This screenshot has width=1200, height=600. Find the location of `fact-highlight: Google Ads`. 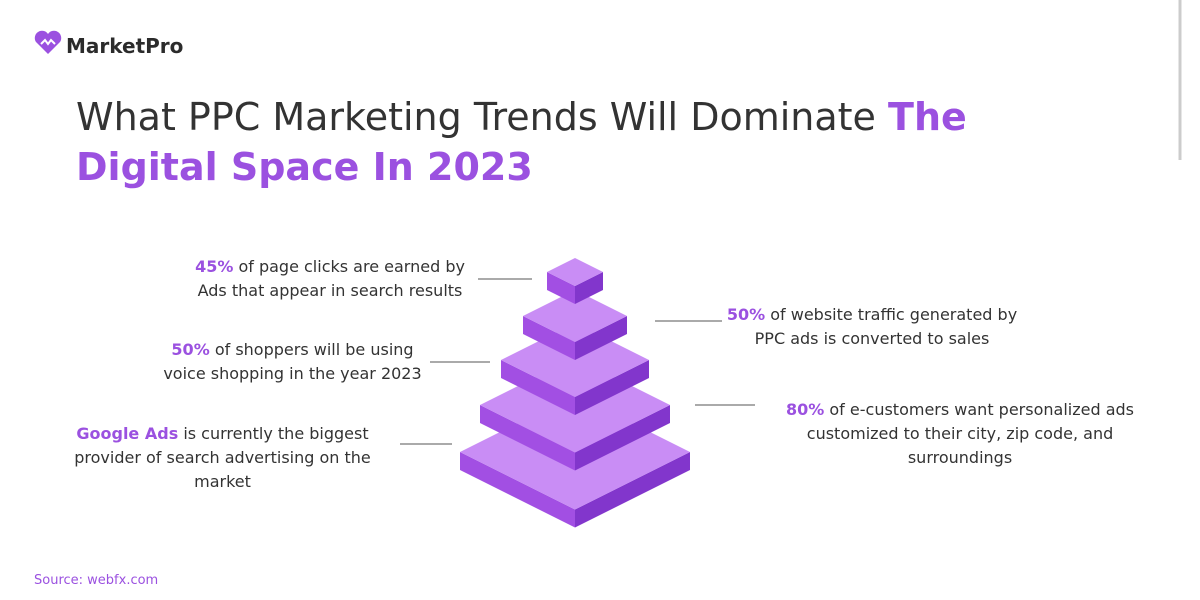

fact-highlight: Google Ads is located at coordinates (127, 433).